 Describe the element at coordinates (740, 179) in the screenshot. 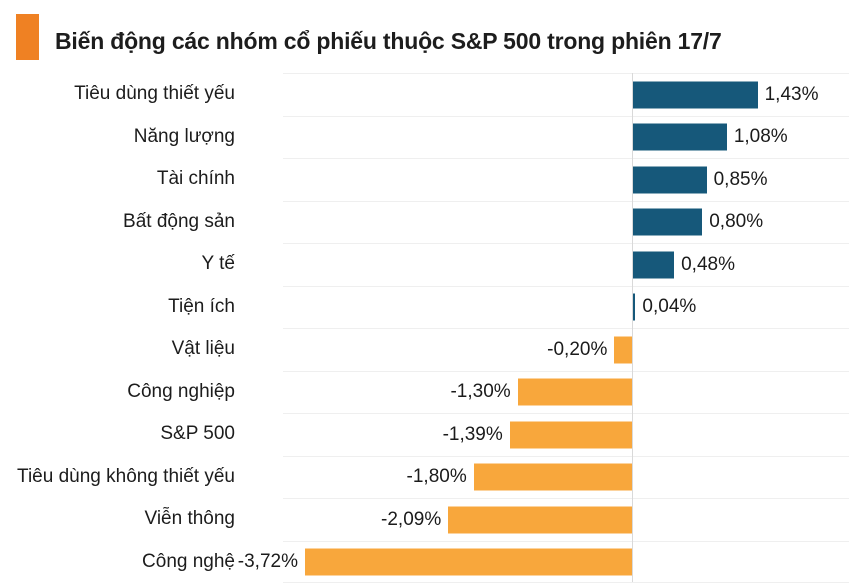

I see `value-label: 0,85%` at that location.